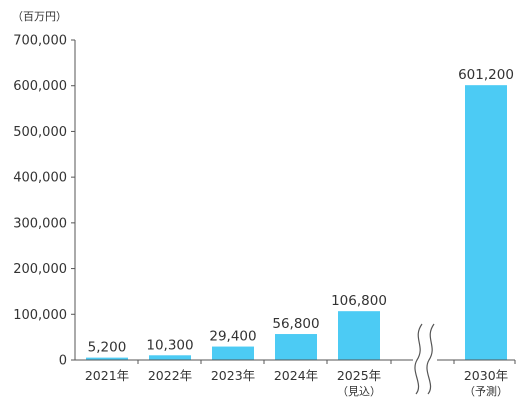 Image resolution: width=526 pixels, height=406 pixels. I want to click on y-tick-label: 300,000, so click(40, 223).